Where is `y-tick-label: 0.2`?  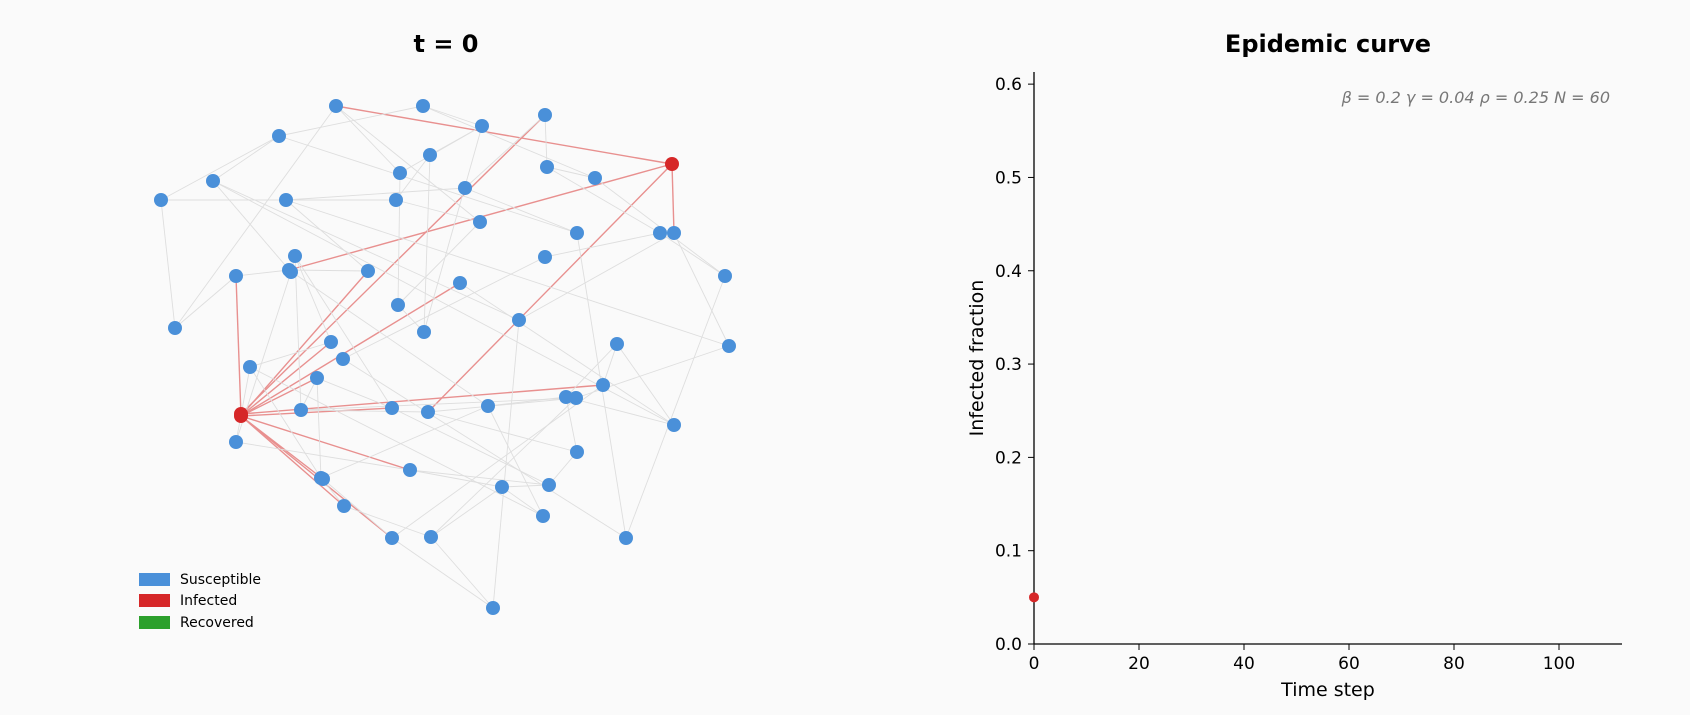
y-tick-label: 0.2 is located at coordinates (1008, 458).